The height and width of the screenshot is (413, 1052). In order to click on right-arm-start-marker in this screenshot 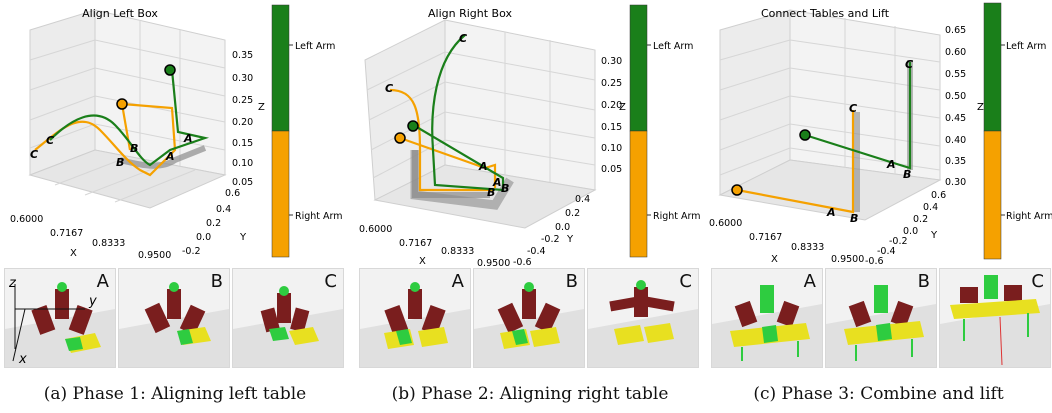, I will do `click(122, 104)`.